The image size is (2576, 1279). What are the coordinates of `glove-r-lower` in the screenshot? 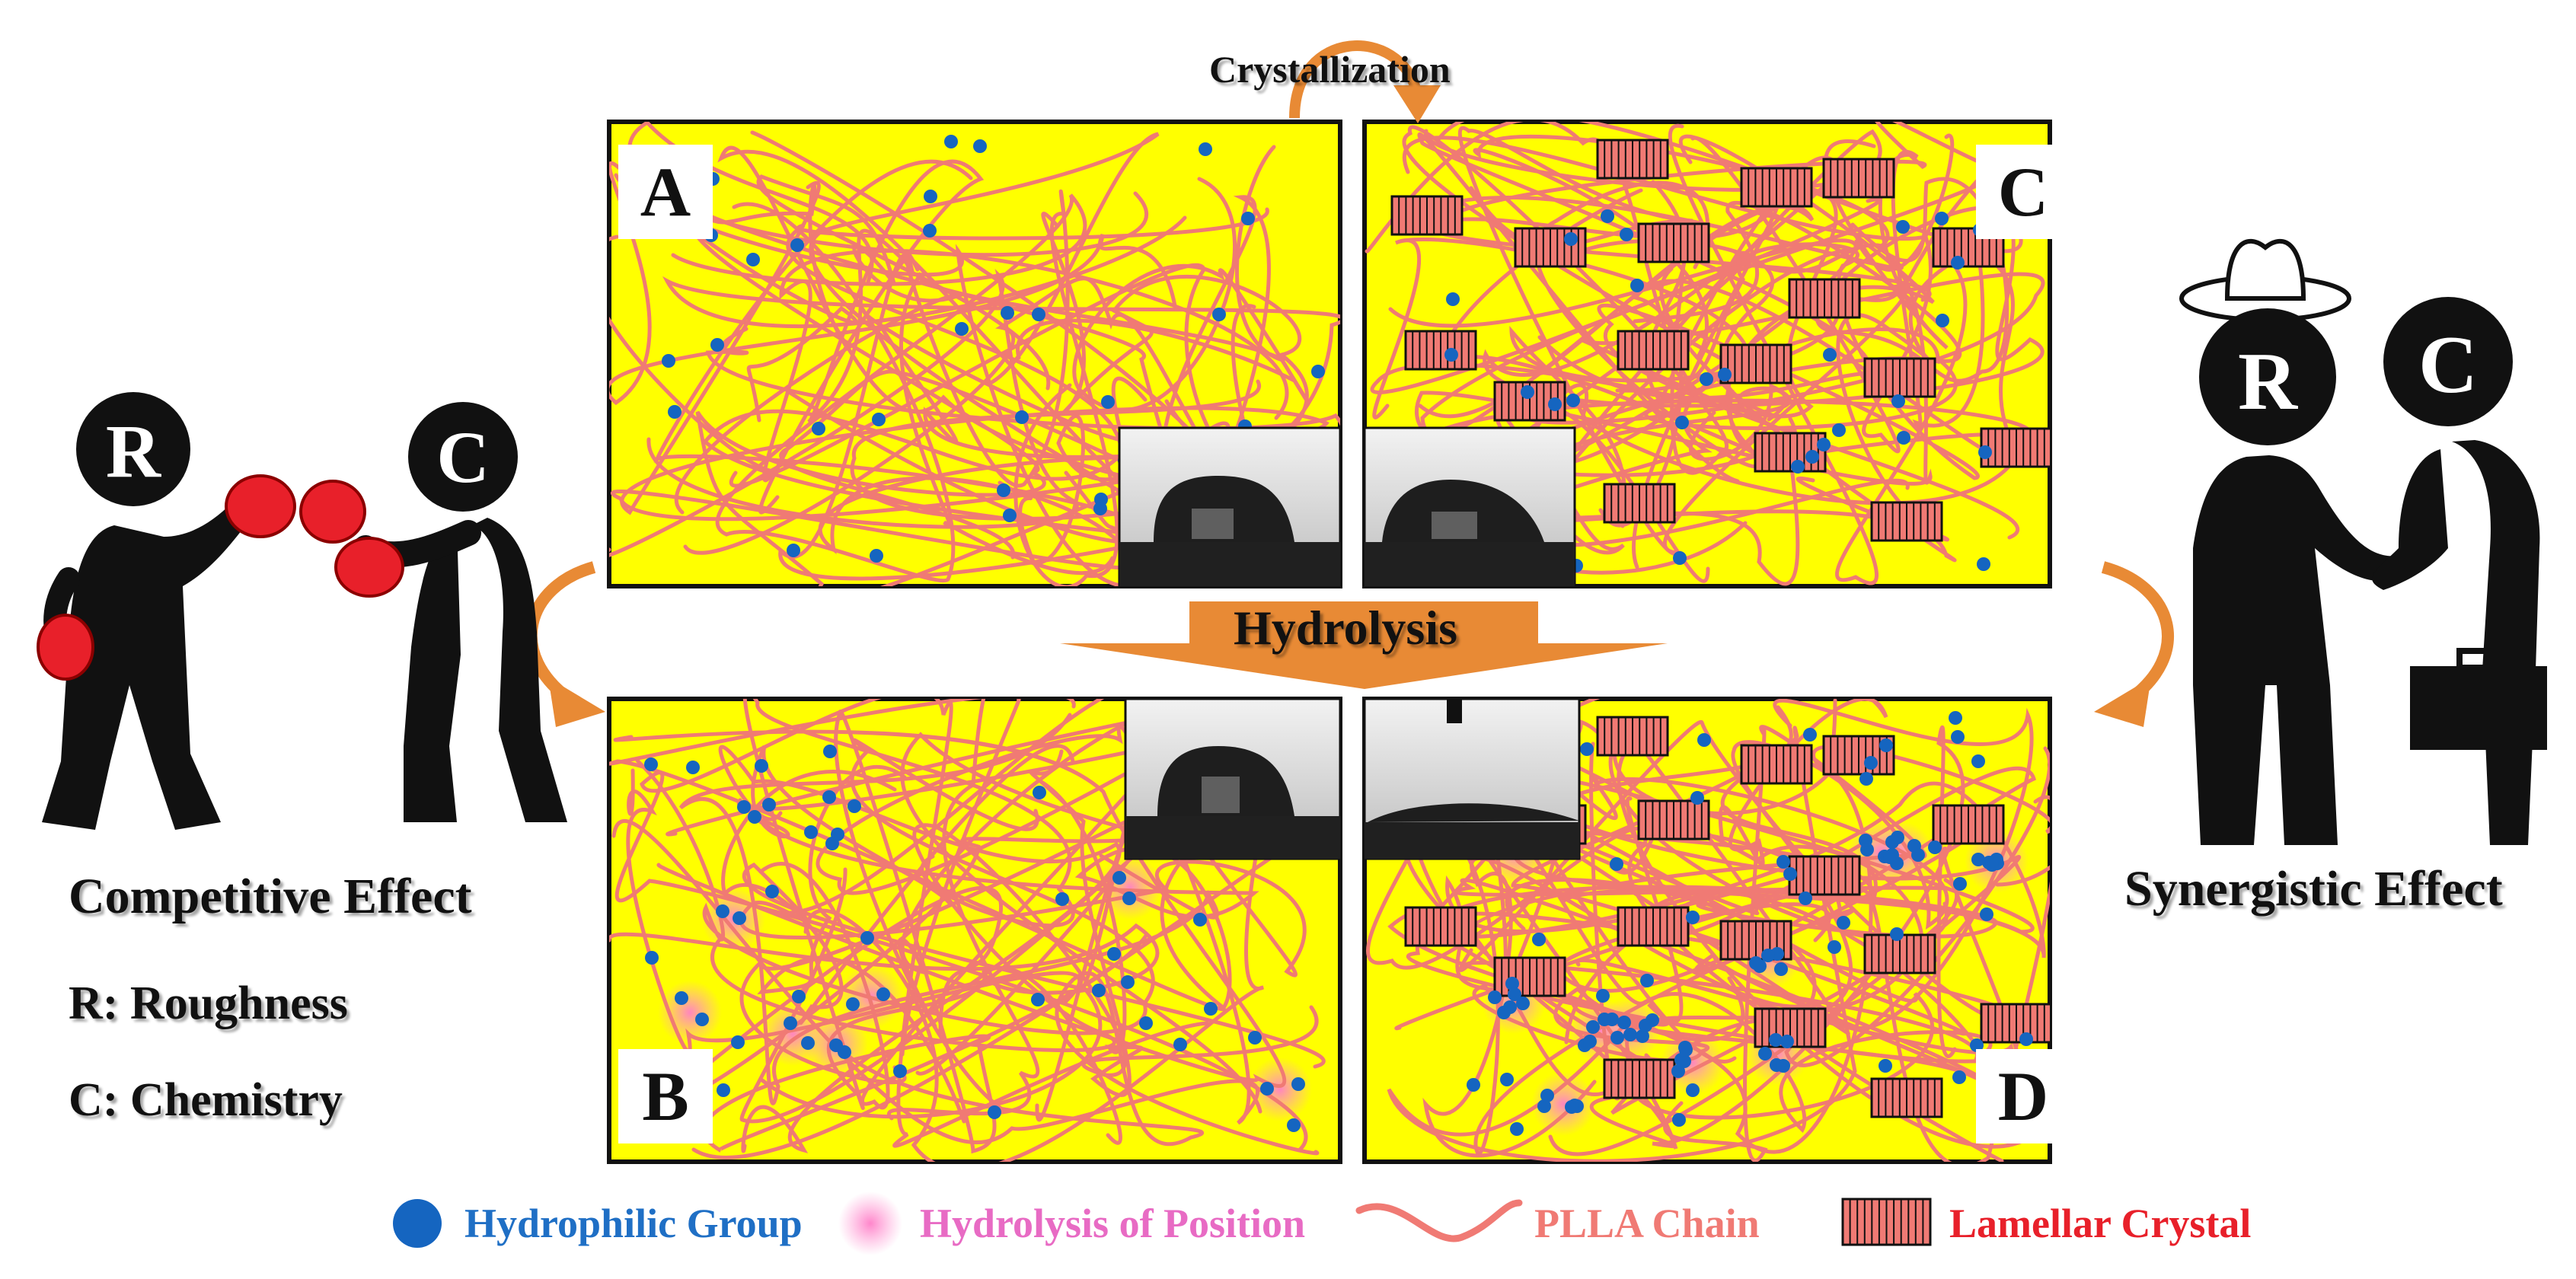 It's located at (65, 647).